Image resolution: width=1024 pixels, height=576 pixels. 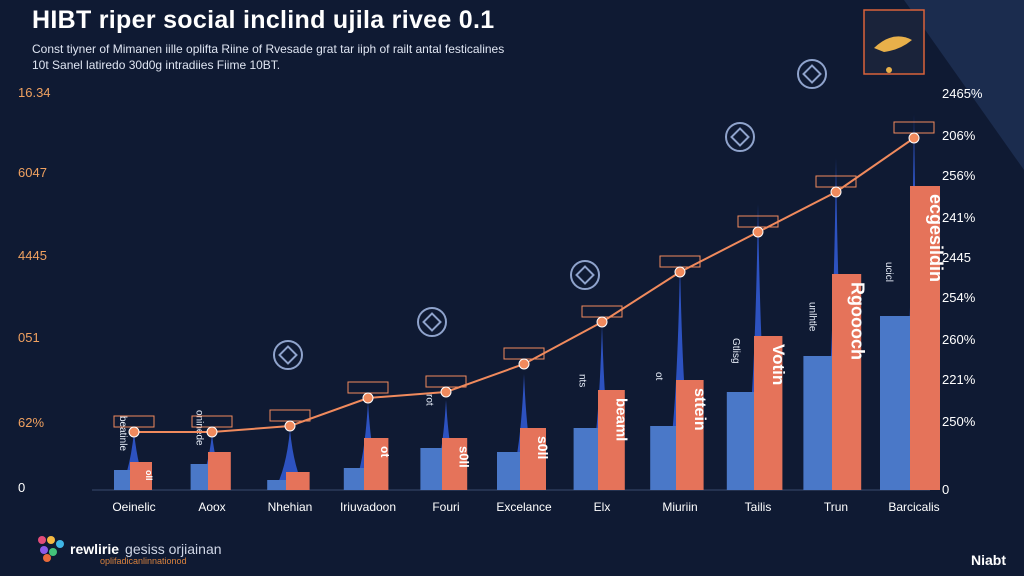 I want to click on right-axis-tick-label: 256%, so click(x=959, y=175).